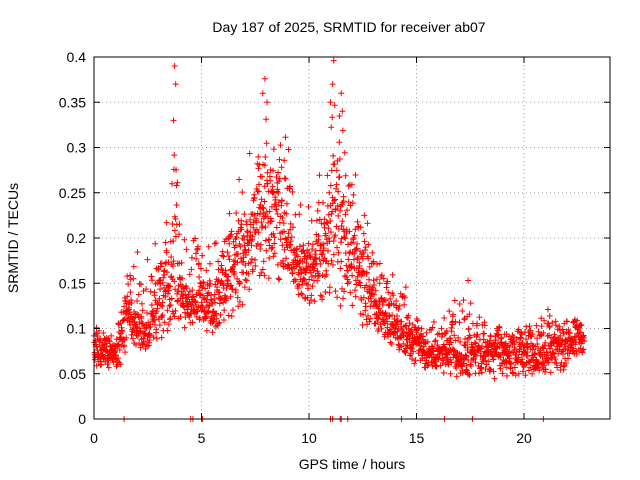 Image resolution: width=640 pixels, height=480 pixels. What do you see at coordinates (202, 438) in the screenshot?
I see `x-tick-label: 5` at bounding box center [202, 438].